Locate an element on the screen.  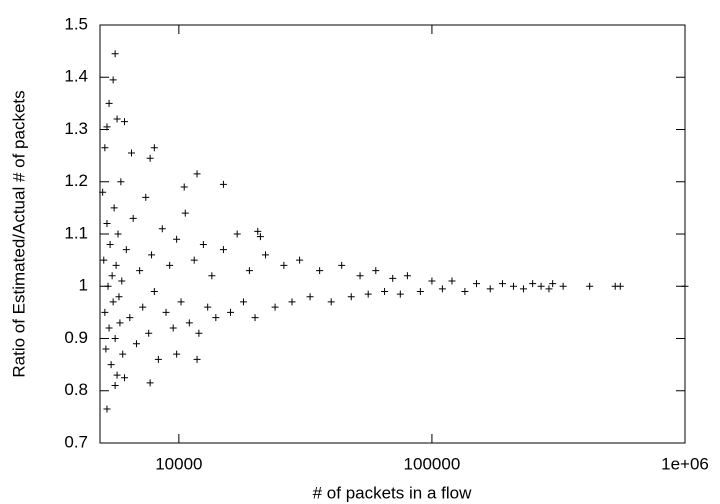
x-axis-label: # of packets in a flow is located at coordinates (392, 492).